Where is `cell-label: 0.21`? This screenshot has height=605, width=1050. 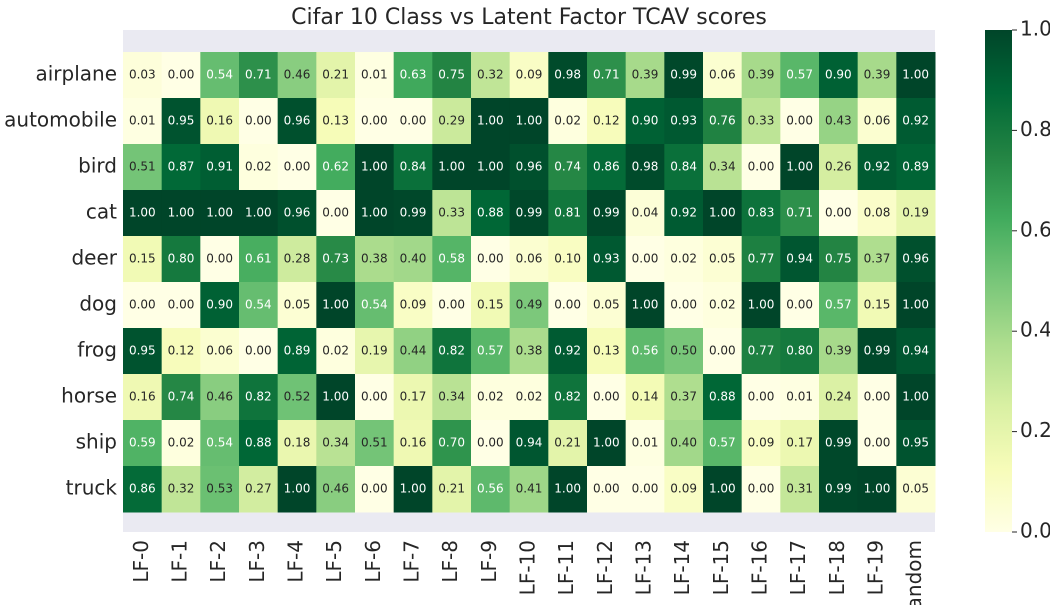
cell-label: 0.21 is located at coordinates (335, 75).